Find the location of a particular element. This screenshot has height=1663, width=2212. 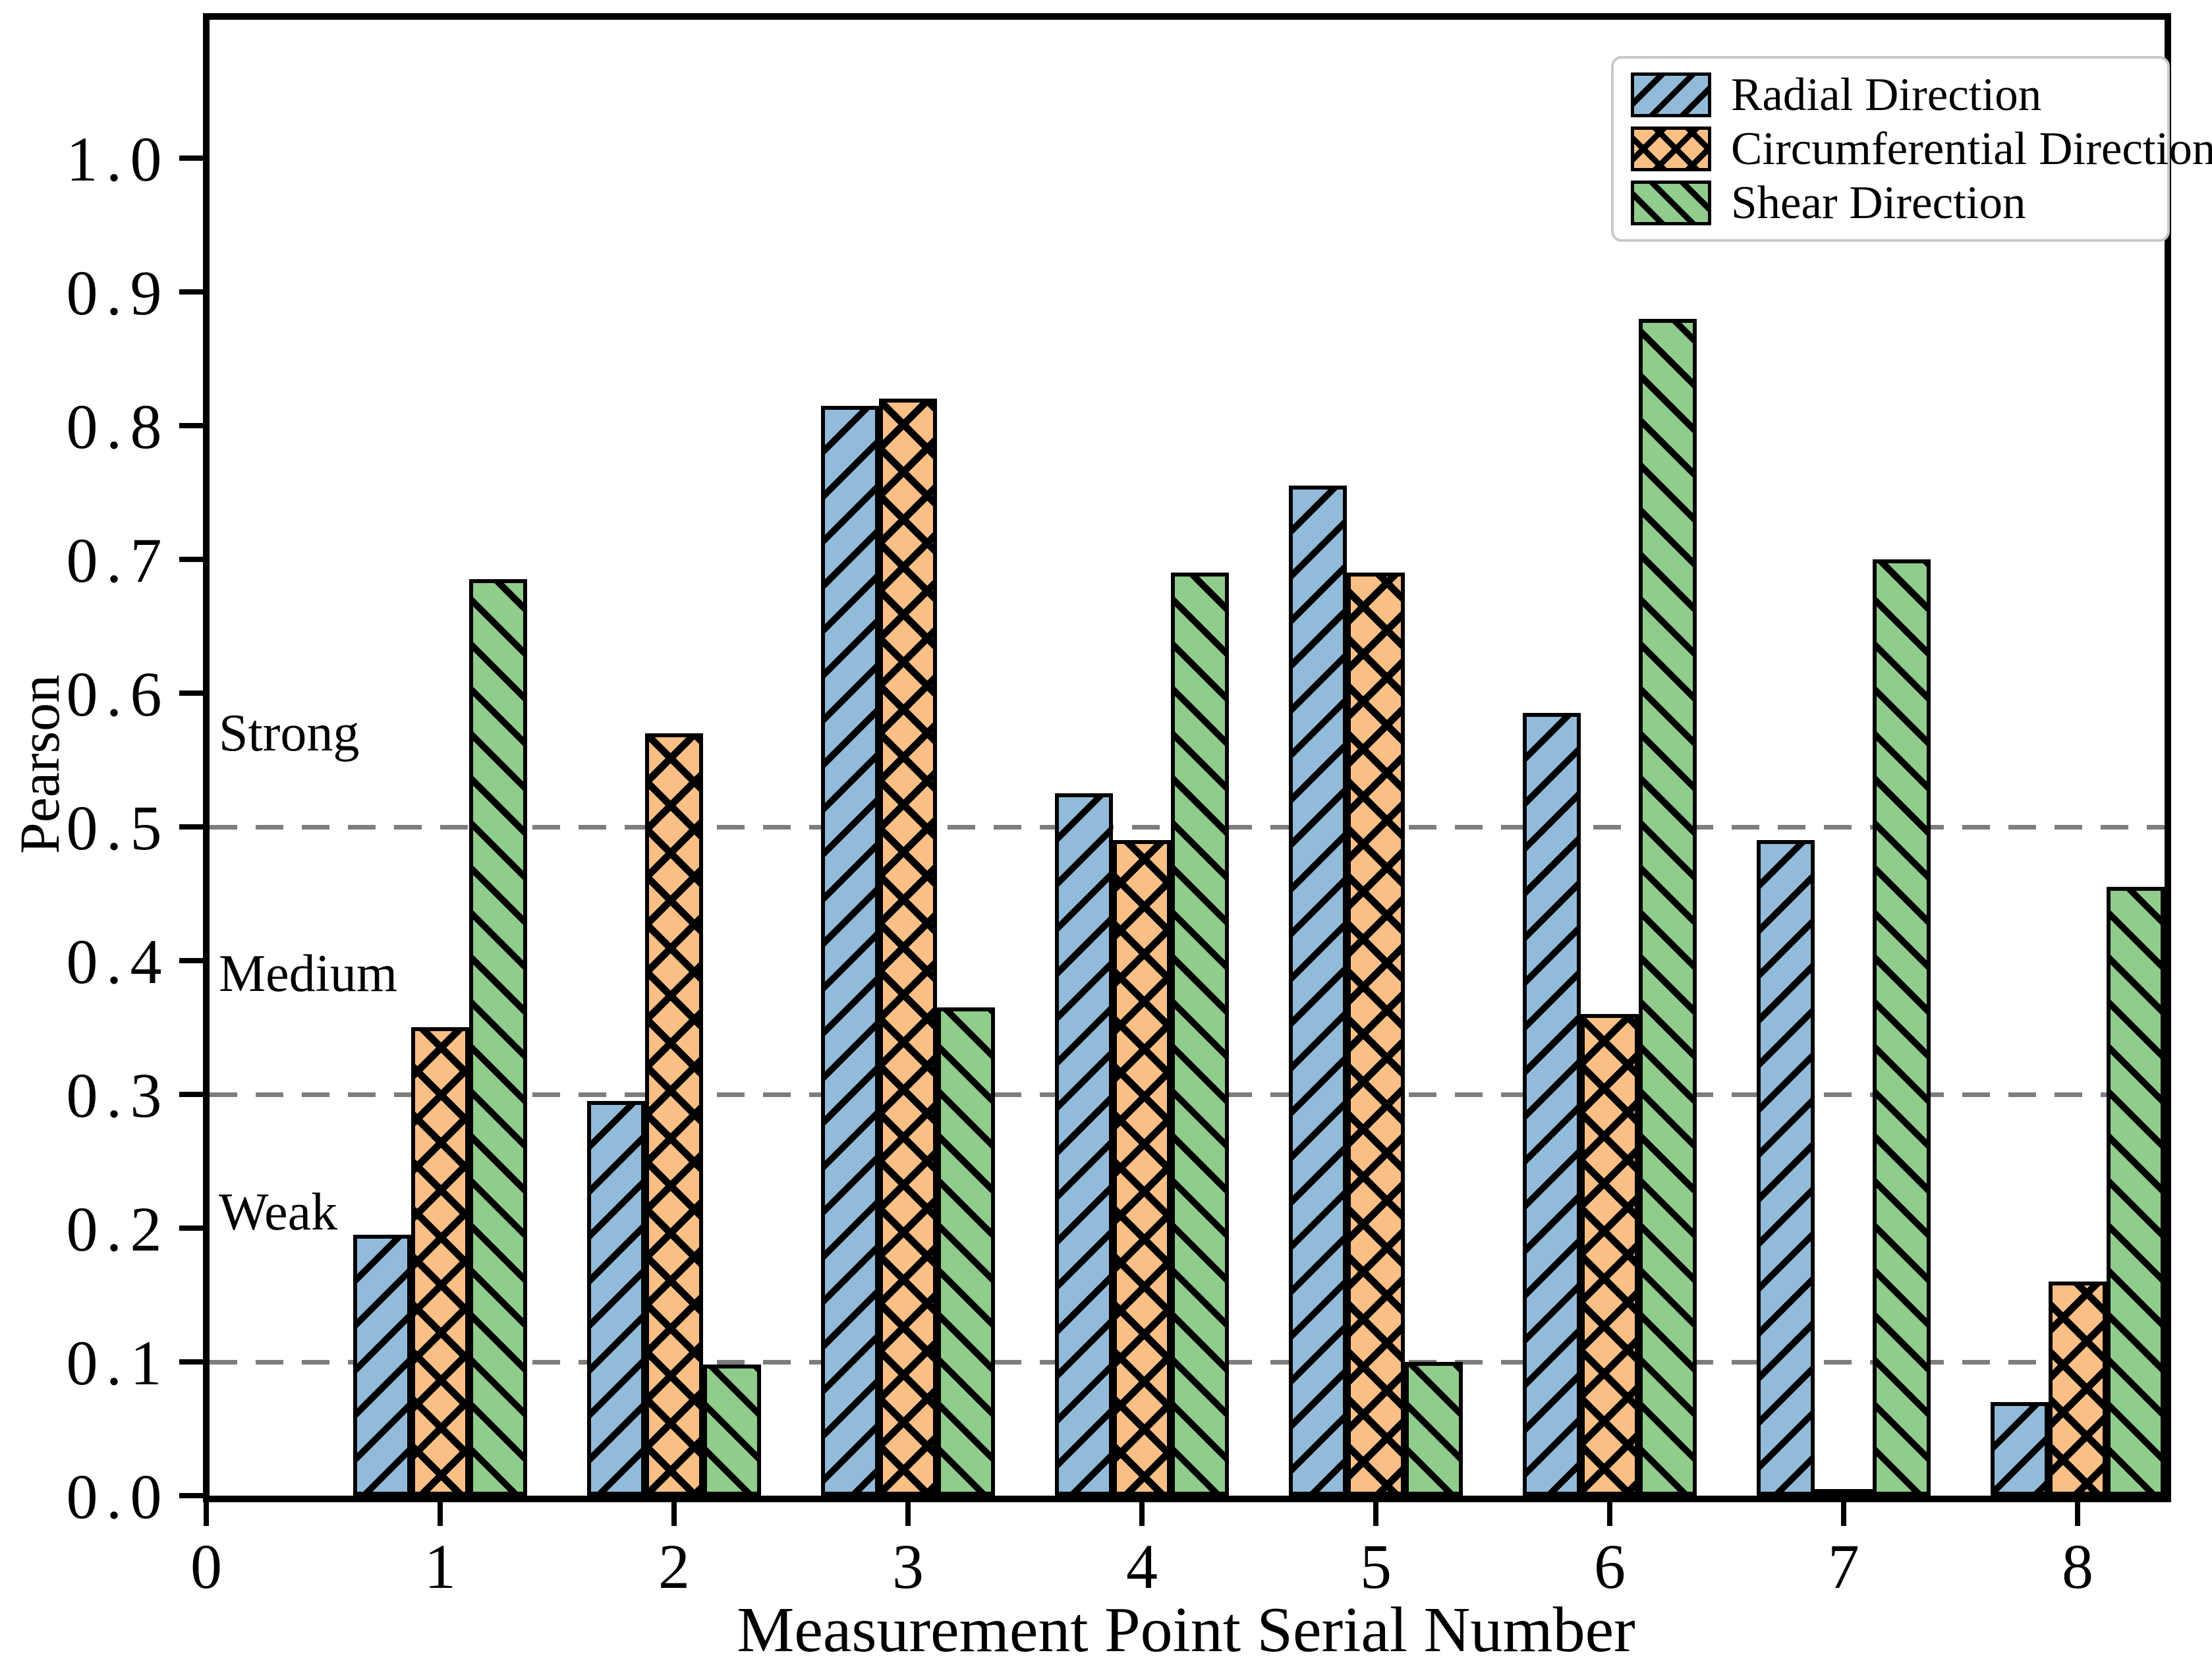

x-tick-label: 1 is located at coordinates (440, 1567).